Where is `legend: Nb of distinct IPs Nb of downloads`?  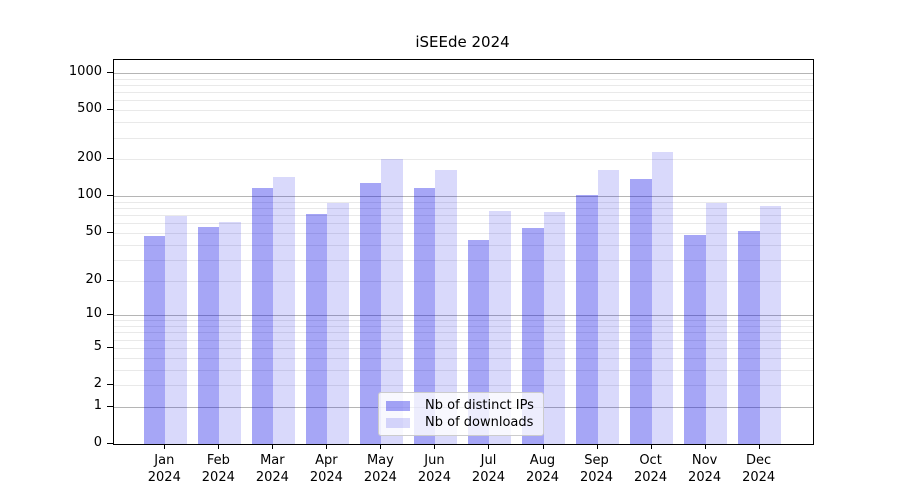 legend: Nb of distinct IPs Nb of downloads is located at coordinates (461, 414).